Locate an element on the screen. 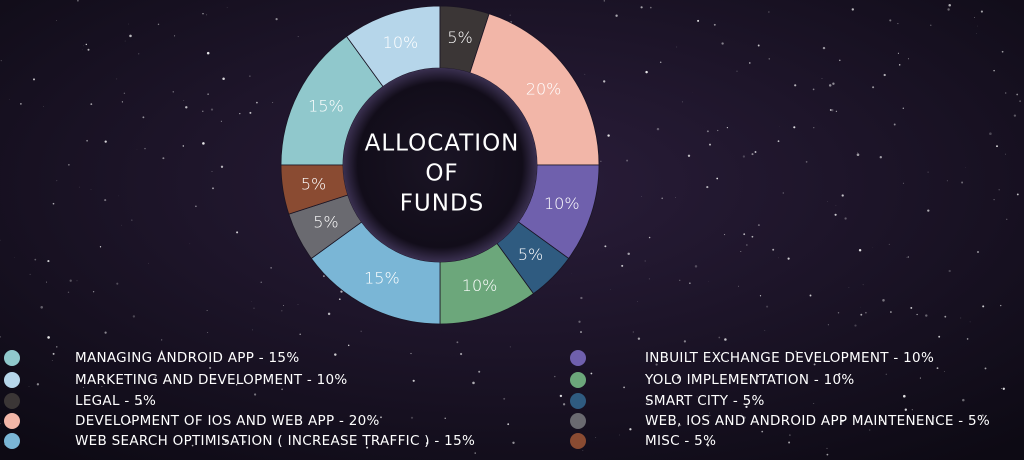  legend-label: YOLO IMPLEMENTATION - 10% is located at coordinates (749, 380).